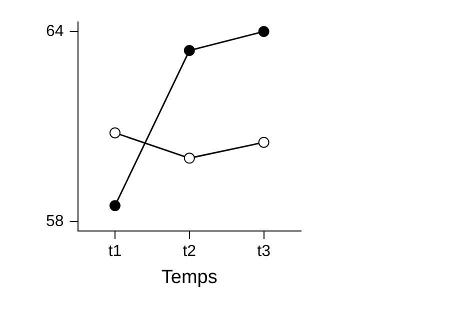  I want to click on x-tick-label: t2, so click(189, 251).